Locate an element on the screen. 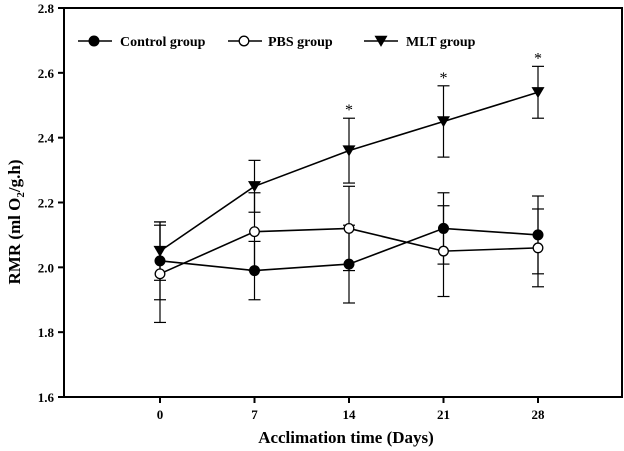  x-tick-label: 14 is located at coordinates (350, 414).